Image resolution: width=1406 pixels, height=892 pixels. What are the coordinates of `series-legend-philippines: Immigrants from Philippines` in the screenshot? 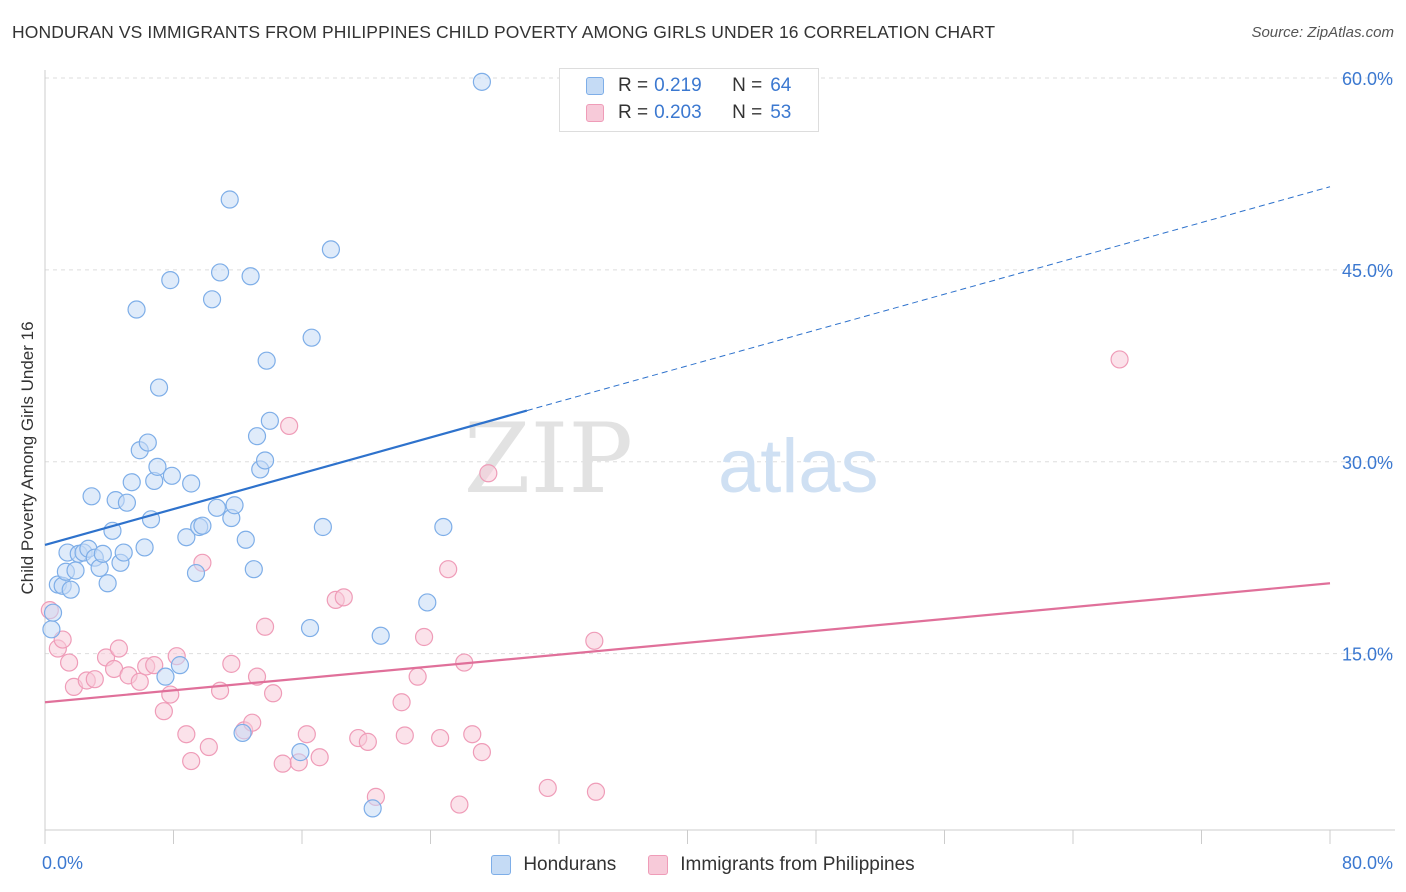 It's located at (781, 865).